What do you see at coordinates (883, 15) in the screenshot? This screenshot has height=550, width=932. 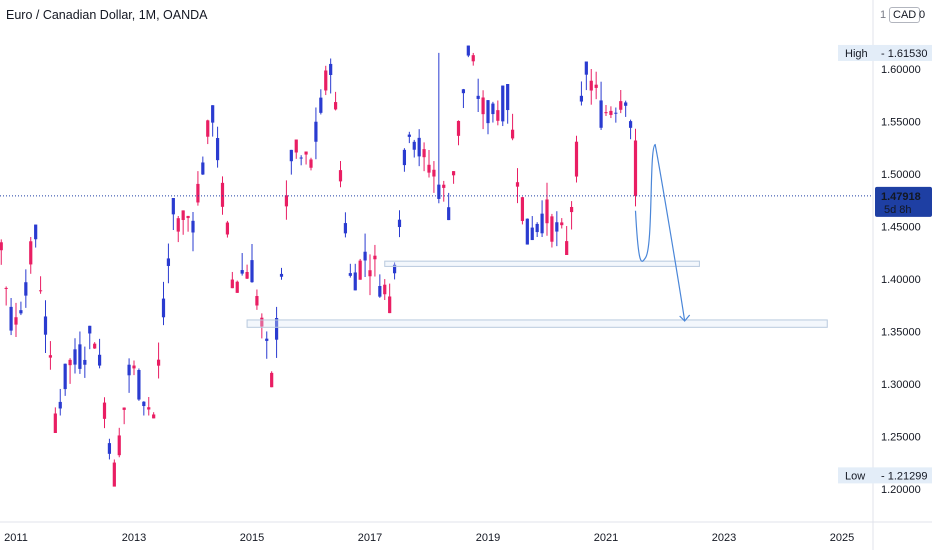 I see `price-axis-top-digit: 1` at bounding box center [883, 15].